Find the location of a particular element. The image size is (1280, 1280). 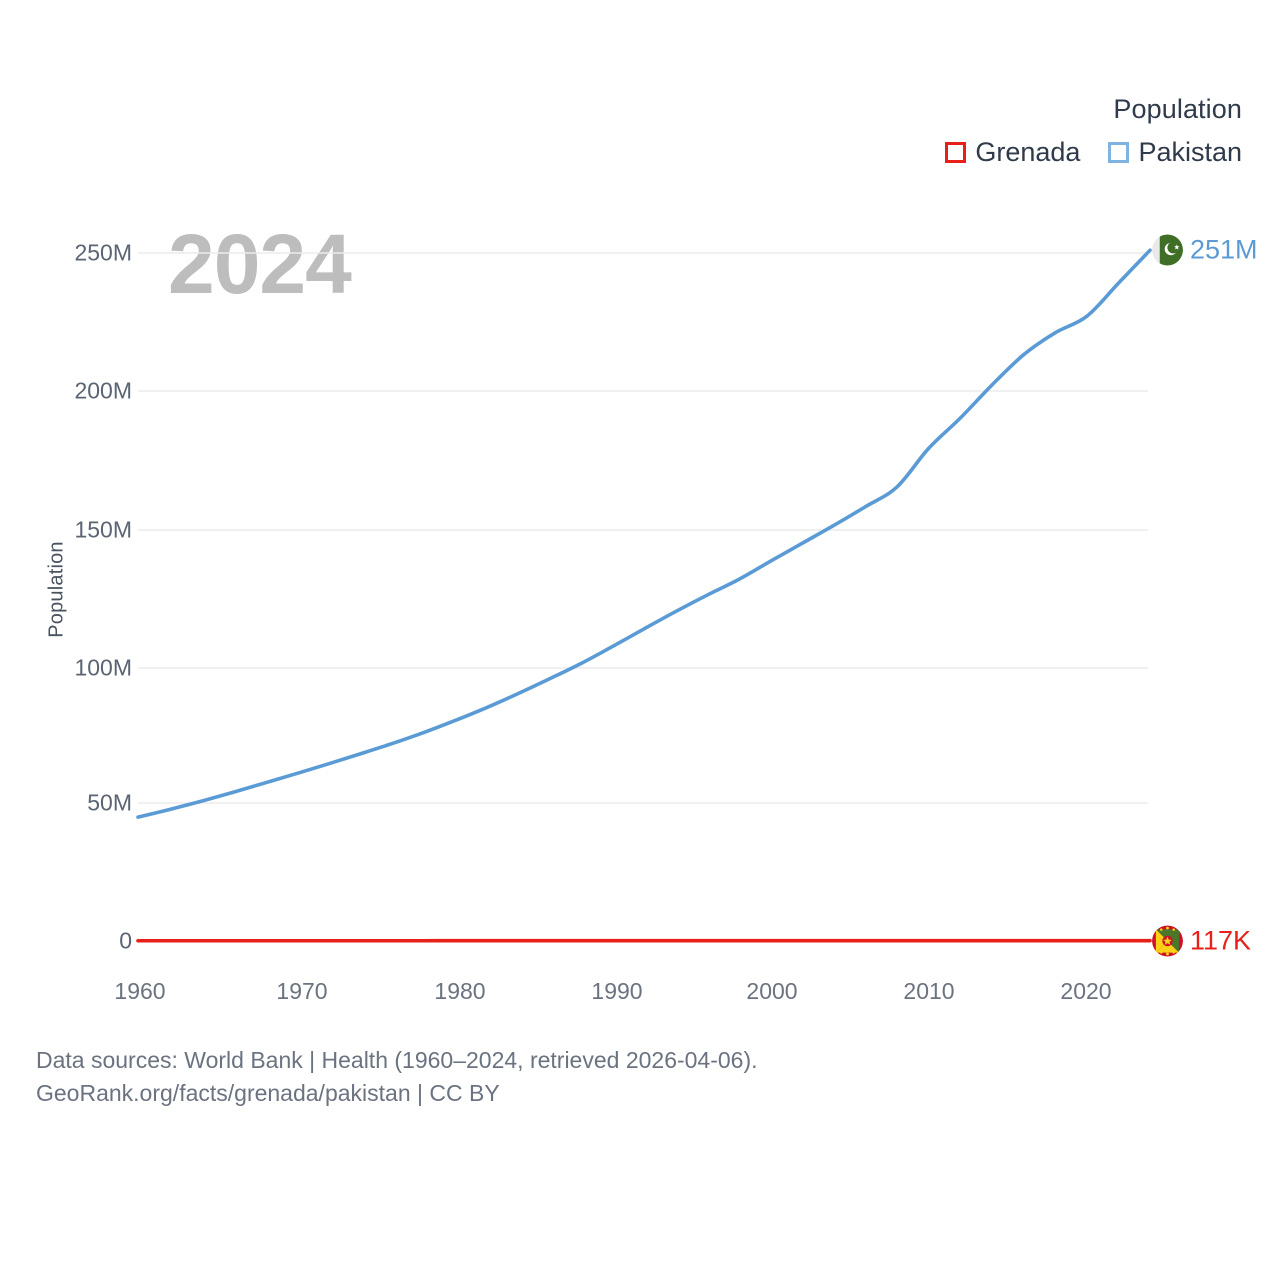

endpoint-value-grenada: 117K is located at coordinates (1221, 940).